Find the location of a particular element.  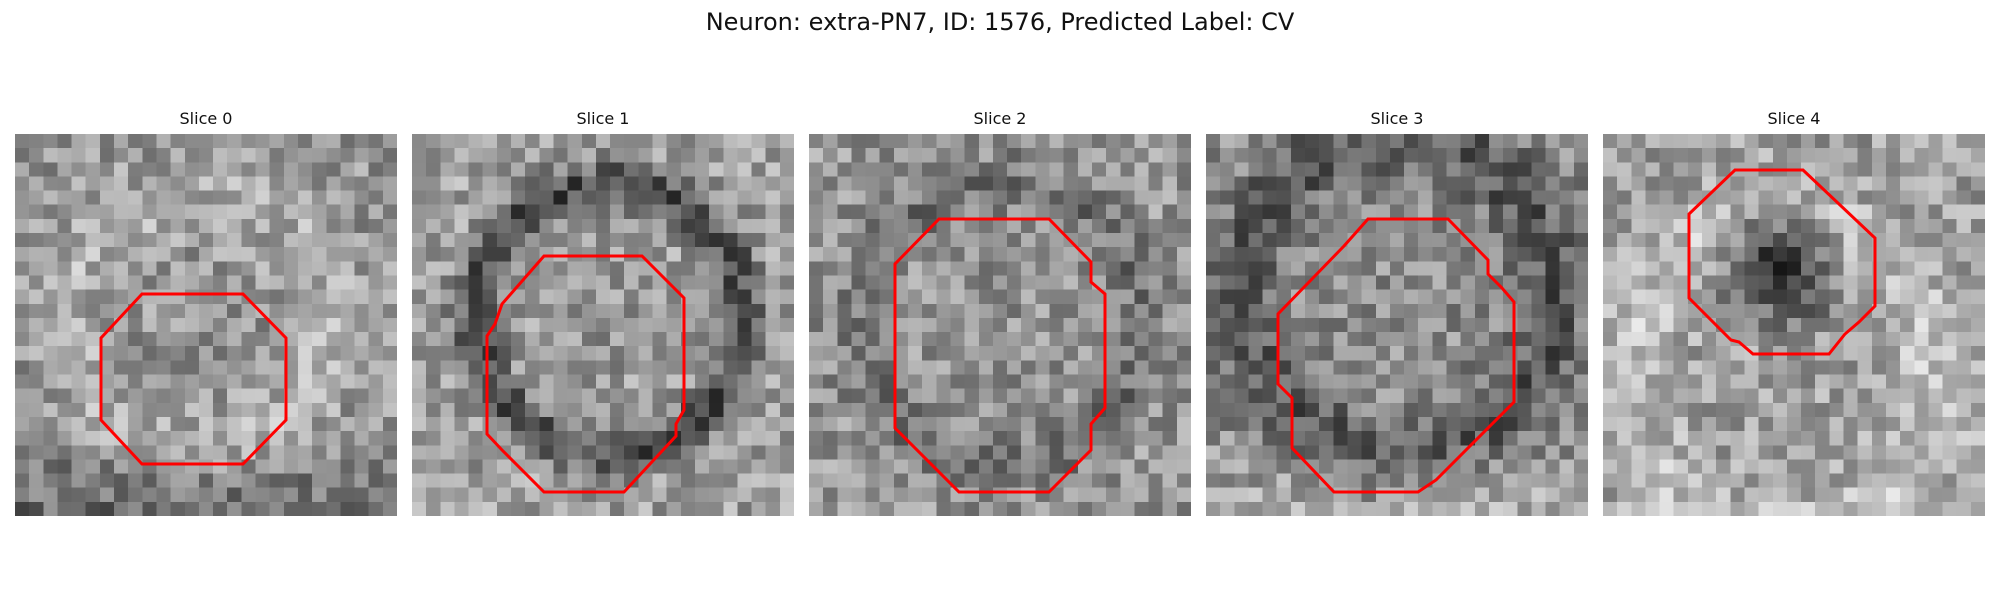

slice-panel-1: Slice 1 is located at coordinates (603, 311).